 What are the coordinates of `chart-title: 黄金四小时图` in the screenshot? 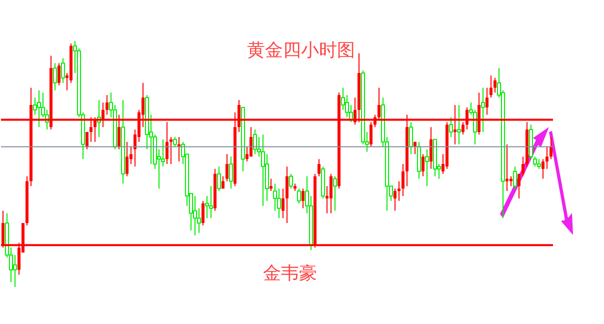 It's located at (301, 50).